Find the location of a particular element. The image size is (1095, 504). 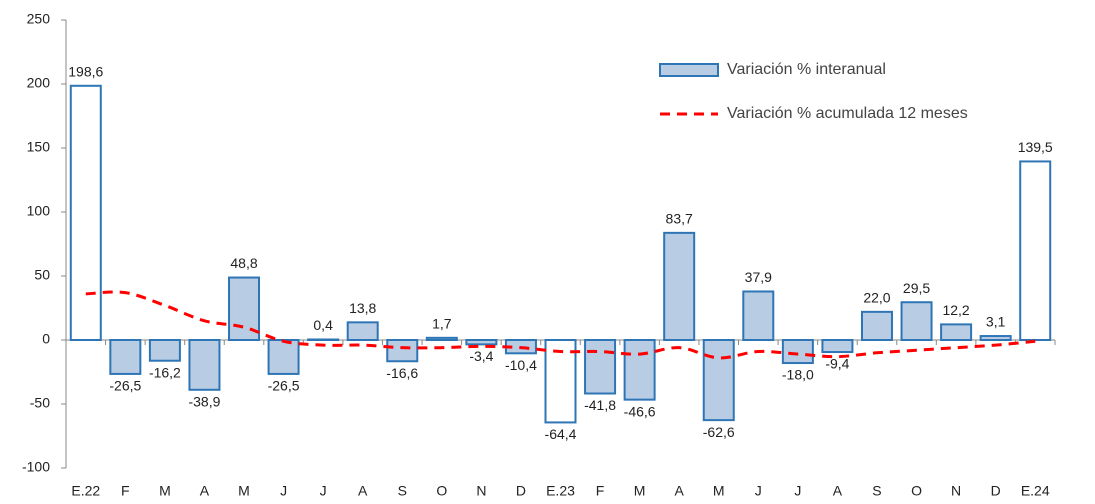

value-label: -10,4 is located at coordinates (521, 365).